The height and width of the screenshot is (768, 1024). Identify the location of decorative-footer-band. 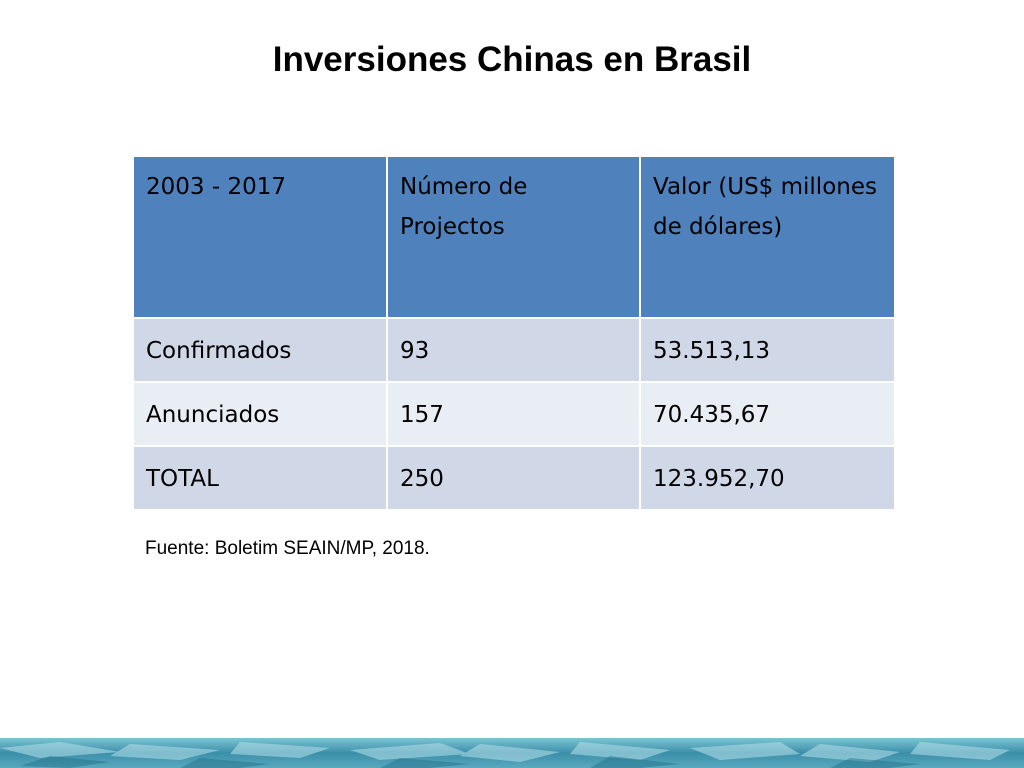
(512, 753).